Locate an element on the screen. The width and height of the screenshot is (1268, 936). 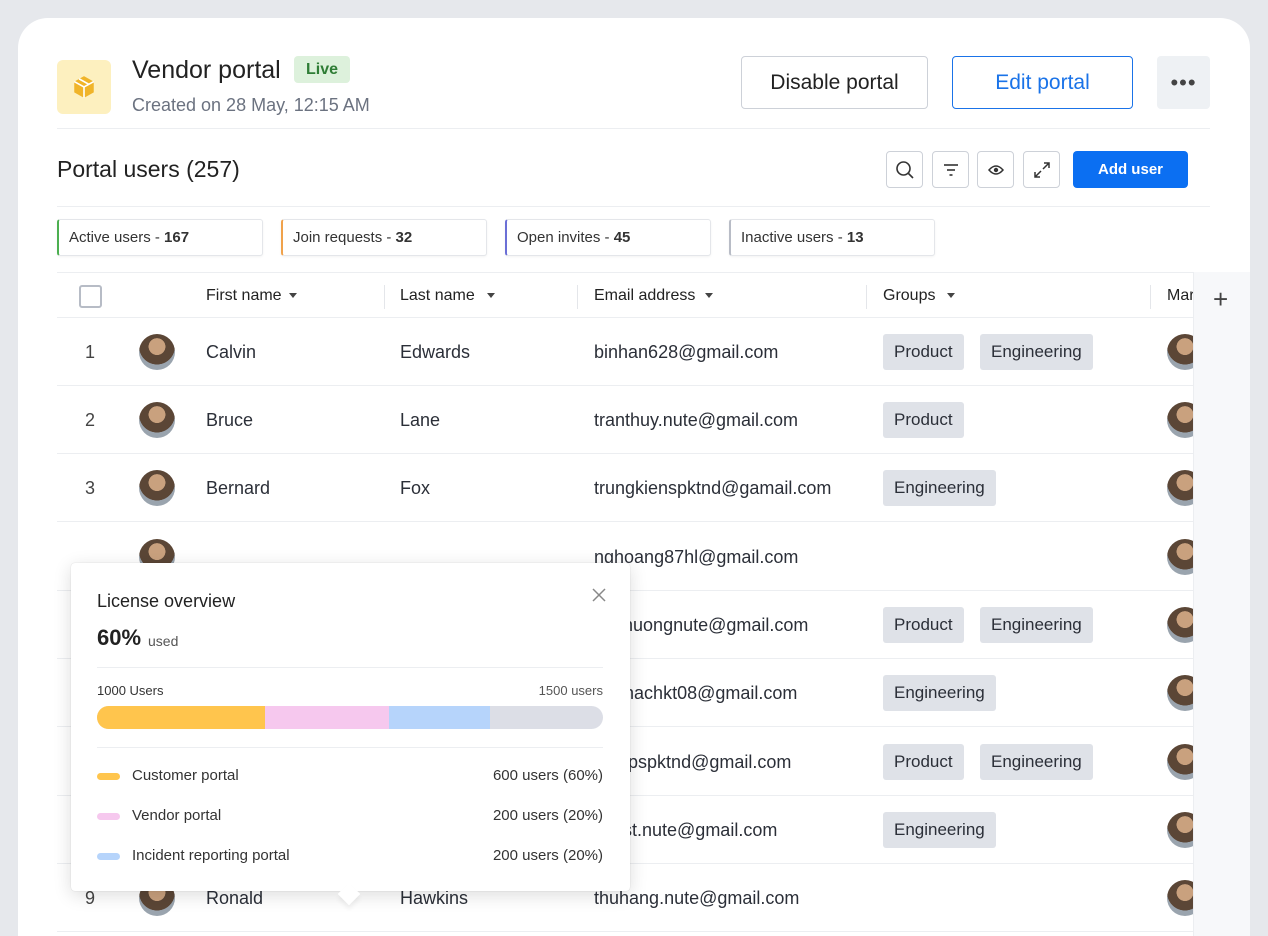
column-manager: Mar is located at coordinates (1181, 295).